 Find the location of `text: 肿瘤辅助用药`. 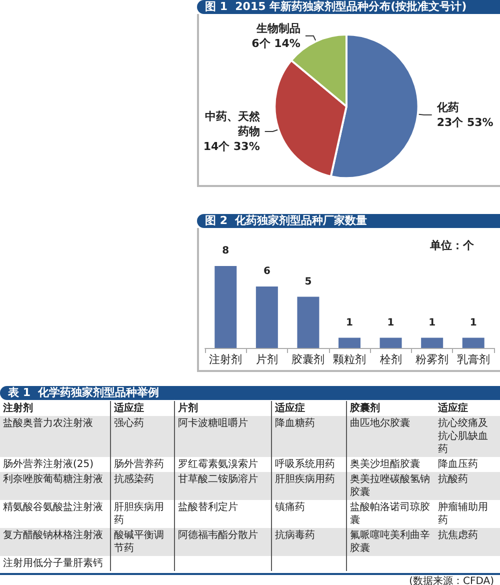

text: 肿瘤辅助用药 is located at coordinates (467, 514).